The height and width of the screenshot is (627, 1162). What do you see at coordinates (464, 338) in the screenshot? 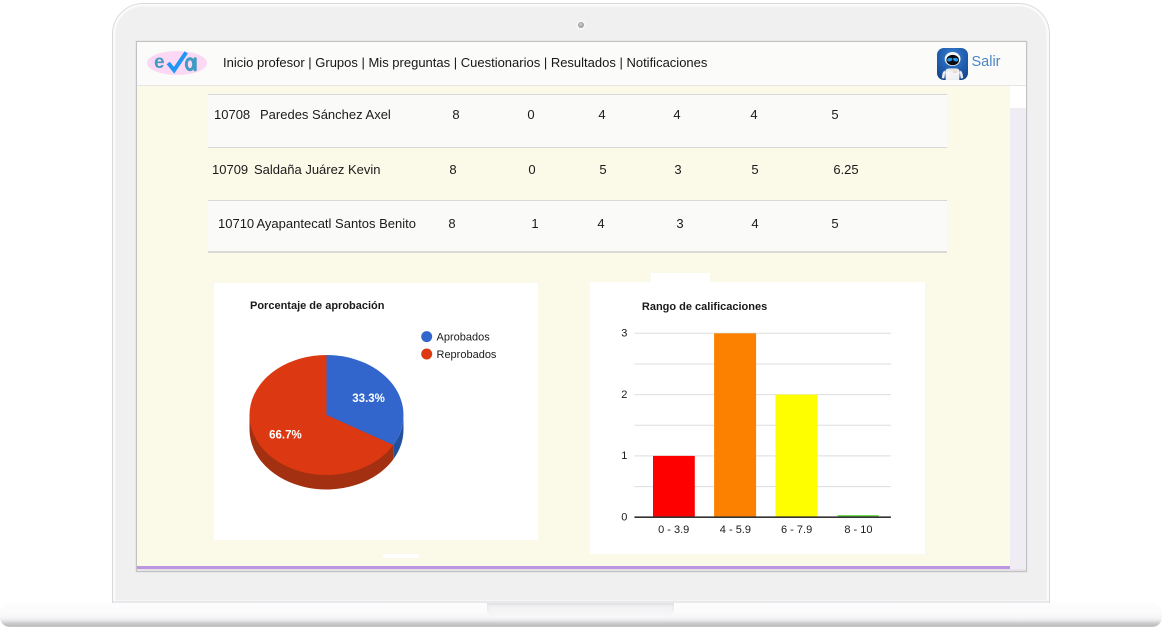
I see `svg-text: Aprobados` at bounding box center [464, 338].